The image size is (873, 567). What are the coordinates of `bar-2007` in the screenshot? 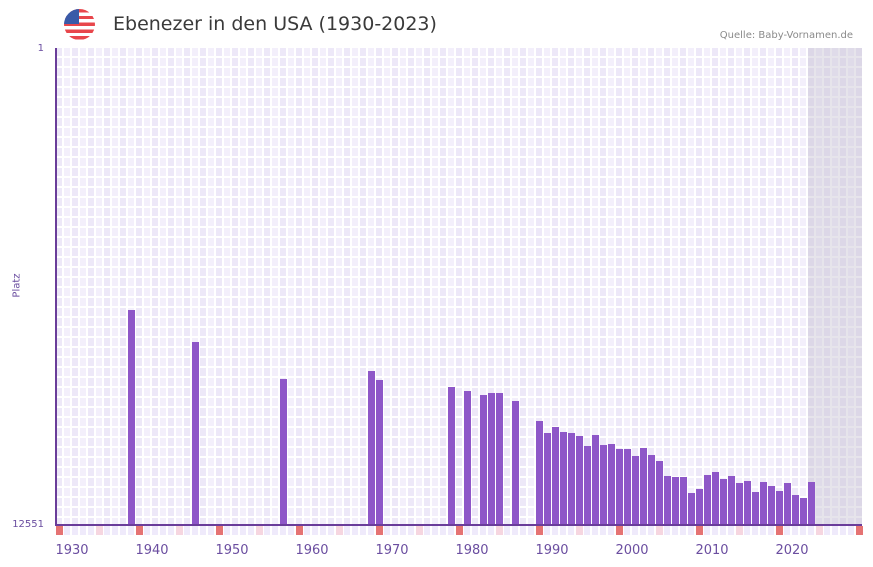 It's located at (691, 508).